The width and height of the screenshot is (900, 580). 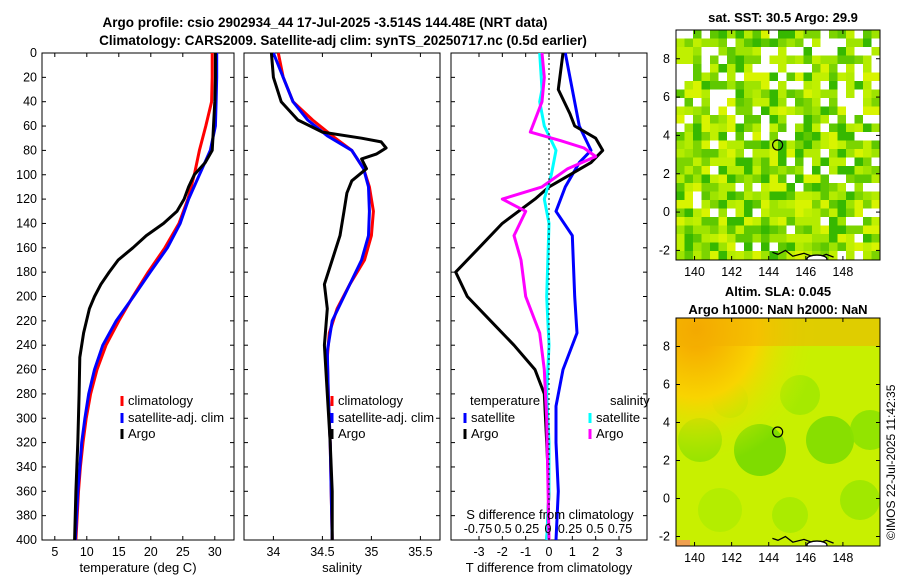 What do you see at coordinates (805, 558) in the screenshot?
I see `map-x-tick-label: 146` at bounding box center [805, 558].